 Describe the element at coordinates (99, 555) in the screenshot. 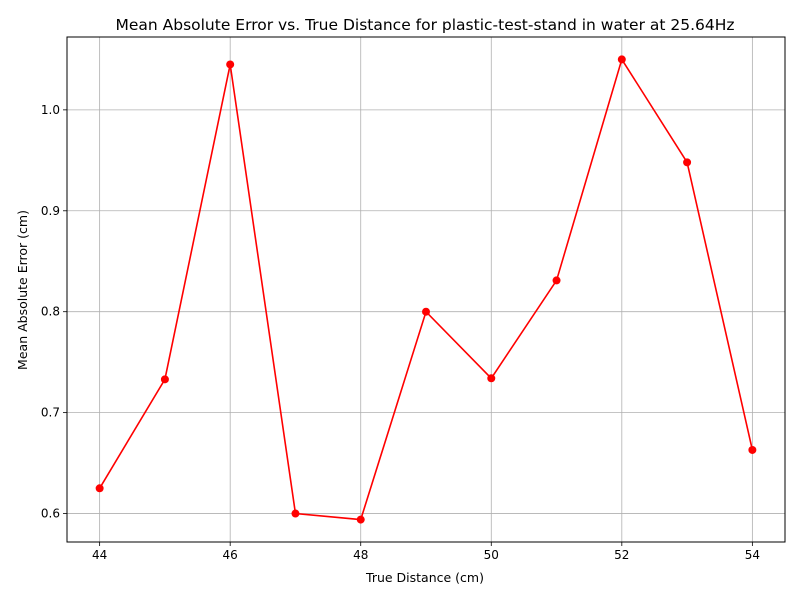

I see `x-tick-label: 44` at that location.